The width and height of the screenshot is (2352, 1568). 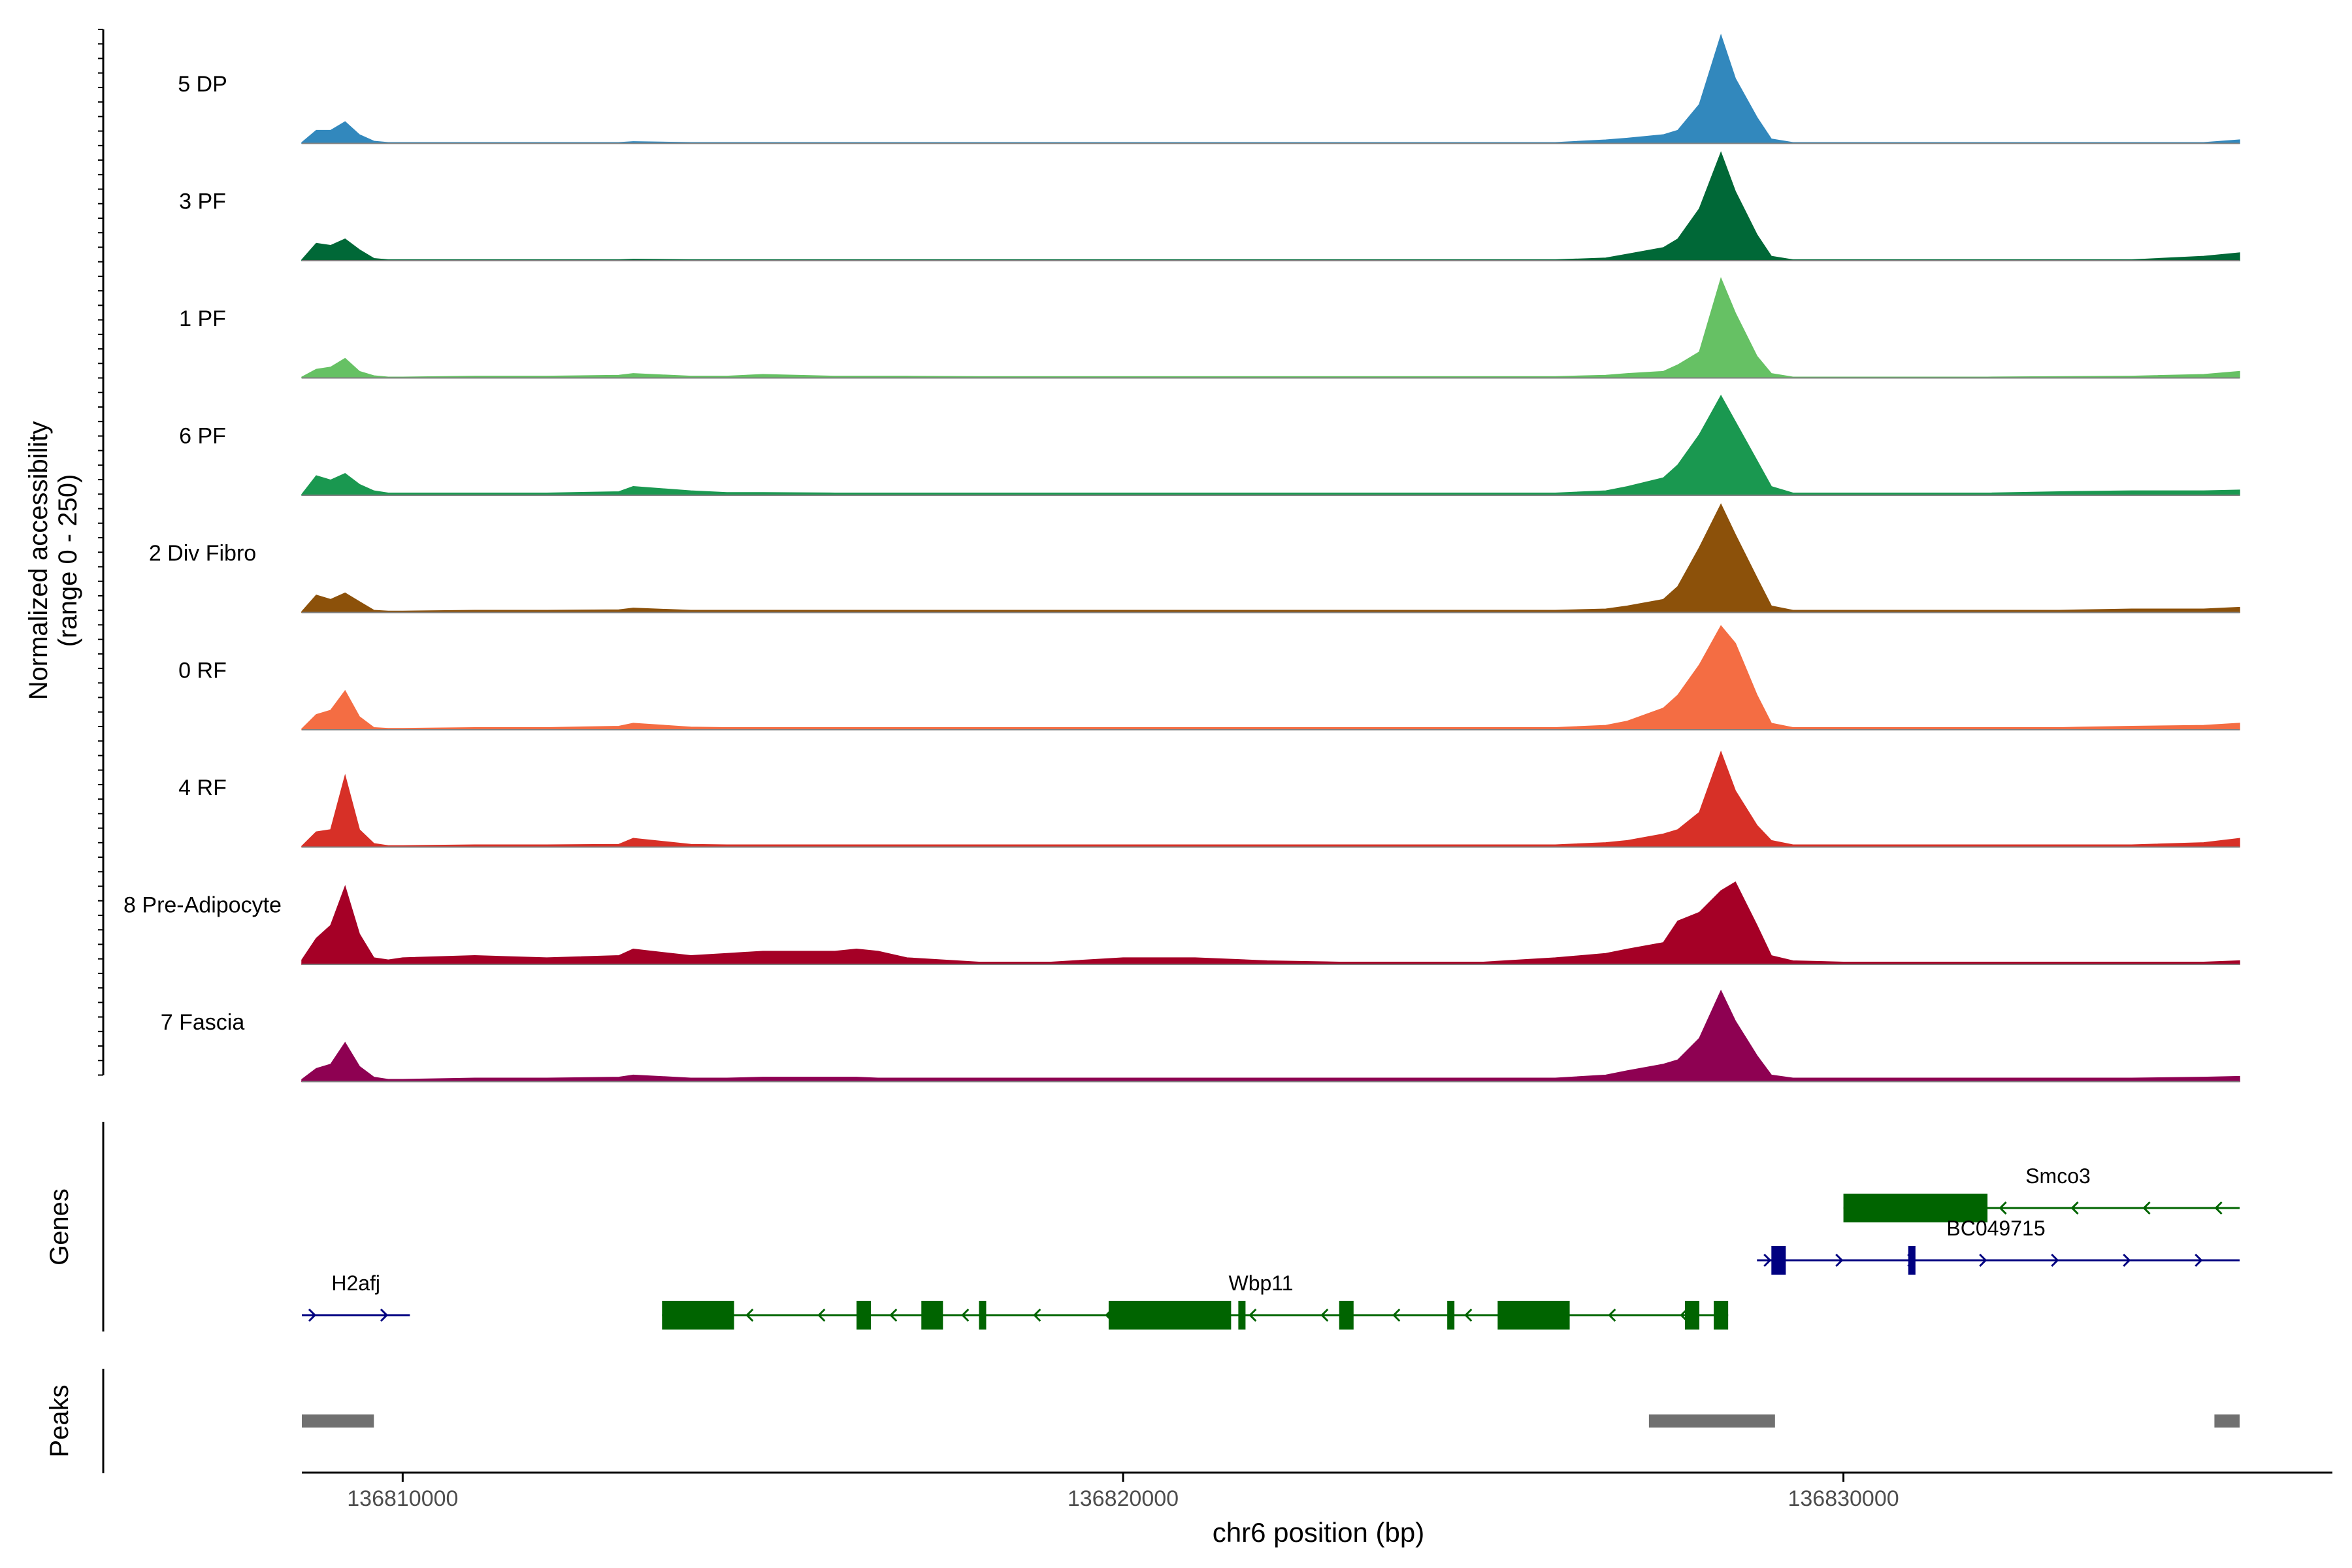 I want to click on coverage-y-label-line2: (range 0 - 250), so click(x=68, y=560).